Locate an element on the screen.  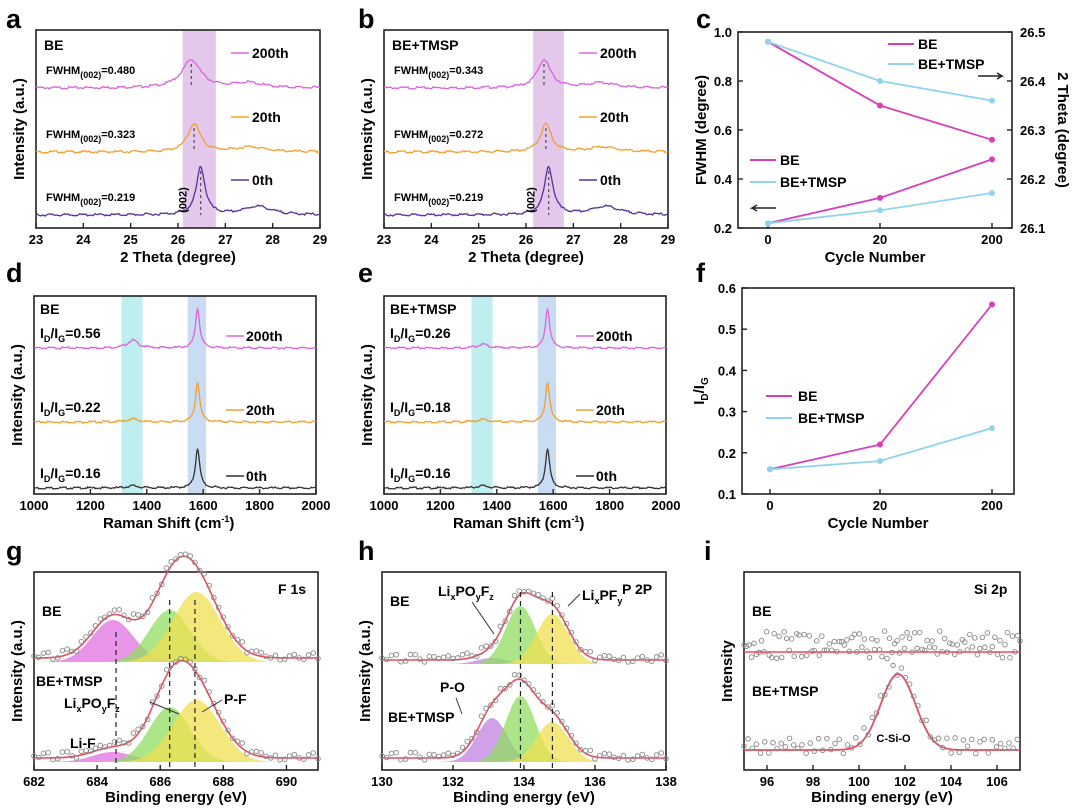
series-label: 200th is located at coordinates (614, 336).